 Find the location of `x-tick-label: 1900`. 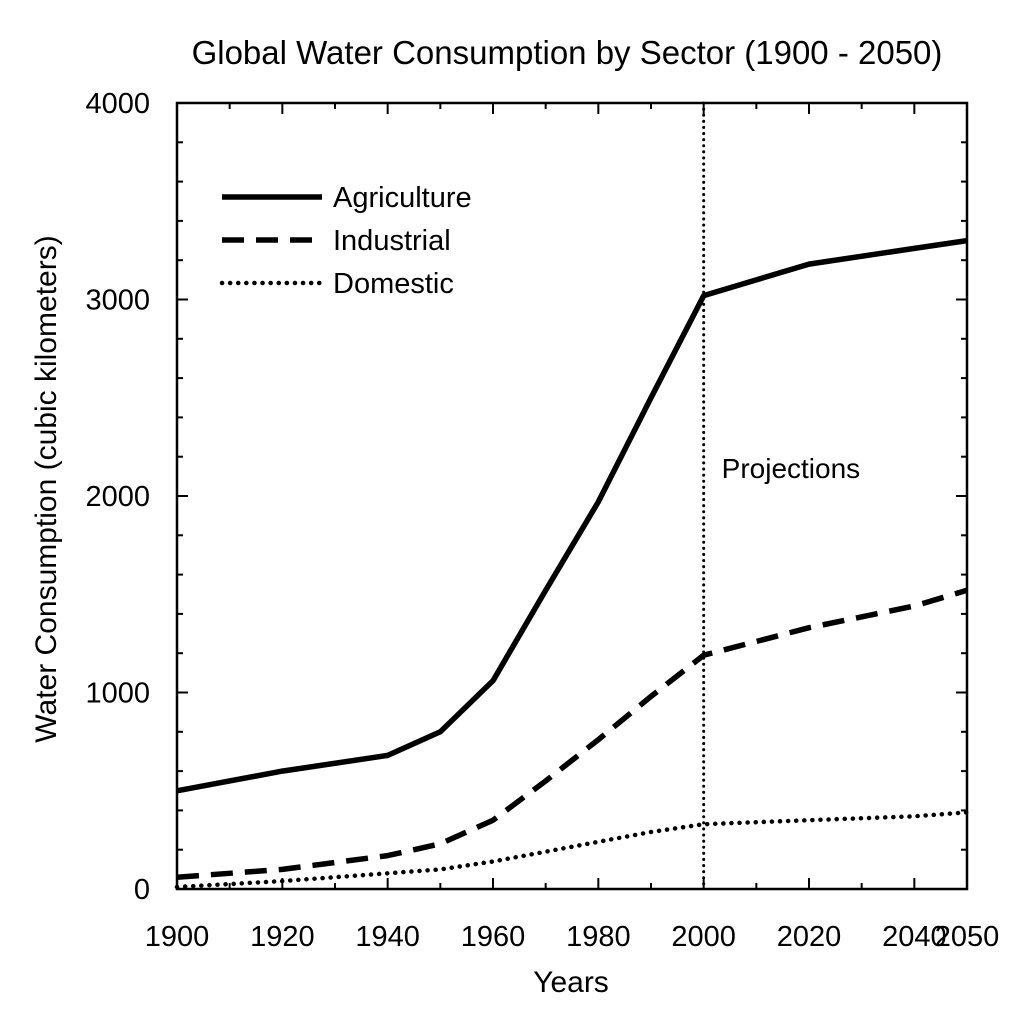

x-tick-label: 1900 is located at coordinates (177, 937).